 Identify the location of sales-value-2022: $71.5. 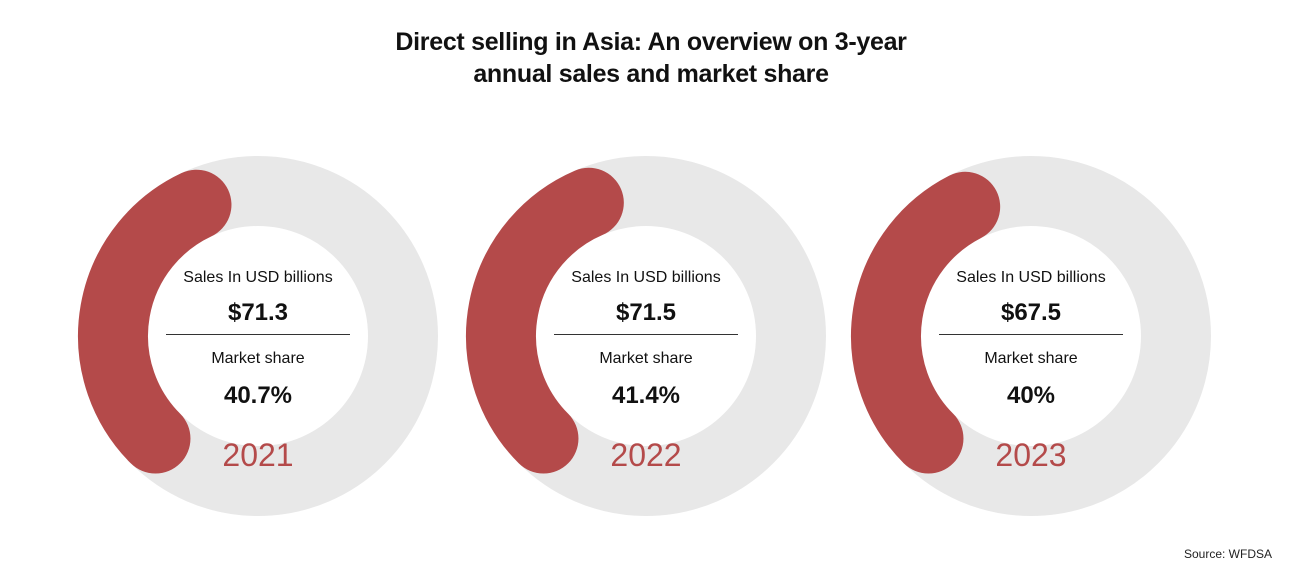
(646, 312).